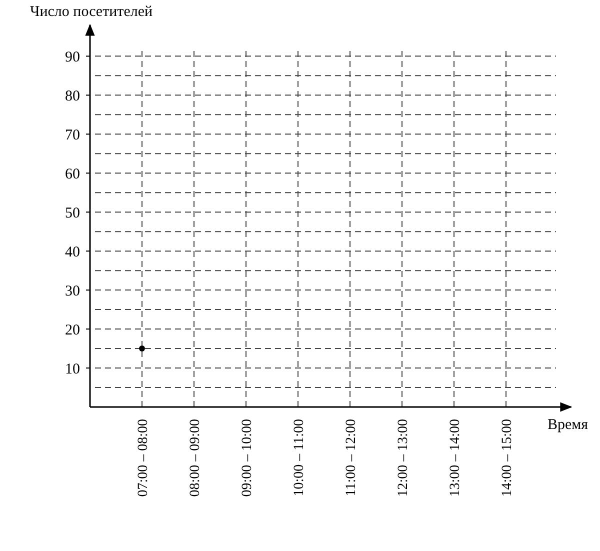 Image resolution: width=600 pixels, height=551 pixels. I want to click on y-tick-label: 70, so click(72, 135).